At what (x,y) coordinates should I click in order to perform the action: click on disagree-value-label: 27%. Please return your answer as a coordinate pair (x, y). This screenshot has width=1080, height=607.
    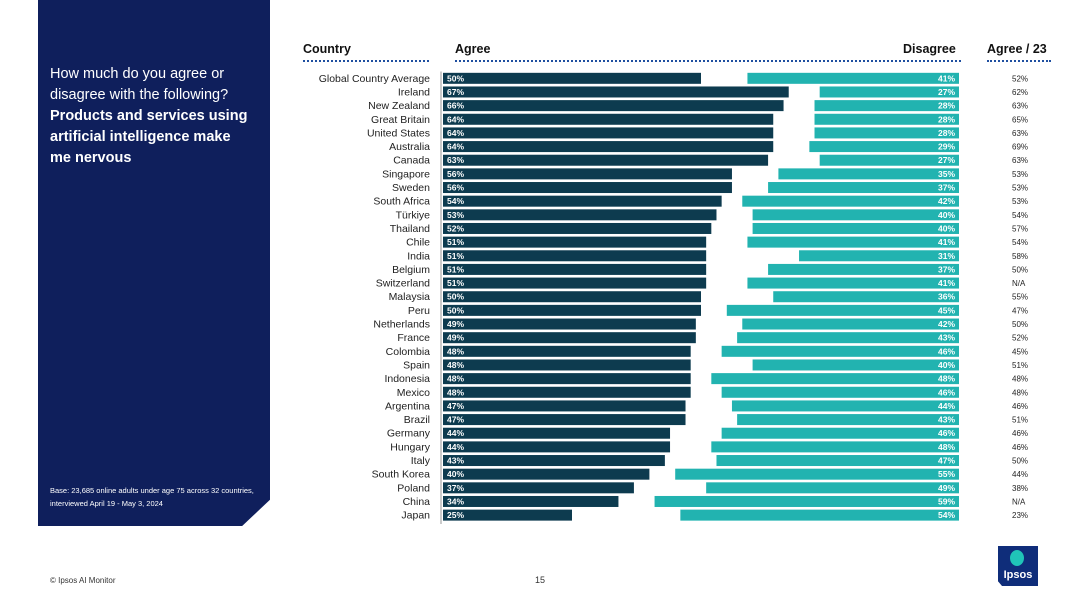
    Looking at the image, I should click on (946, 92).